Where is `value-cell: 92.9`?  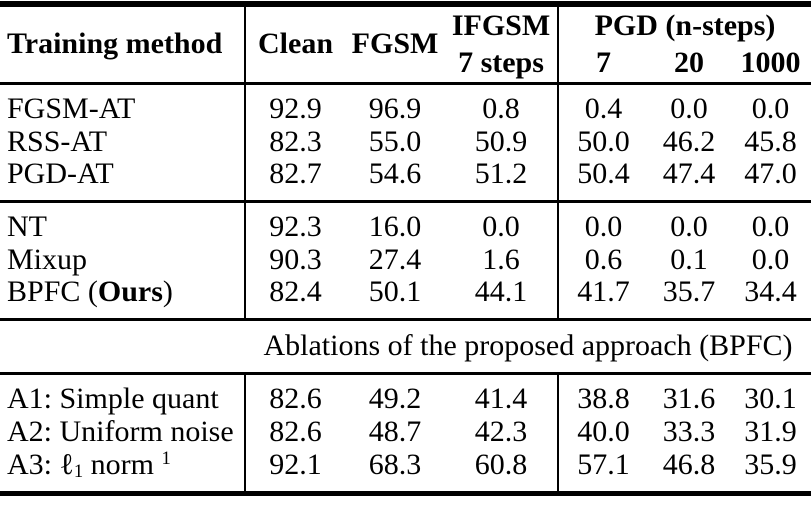
value-cell: 92.9 is located at coordinates (295, 109).